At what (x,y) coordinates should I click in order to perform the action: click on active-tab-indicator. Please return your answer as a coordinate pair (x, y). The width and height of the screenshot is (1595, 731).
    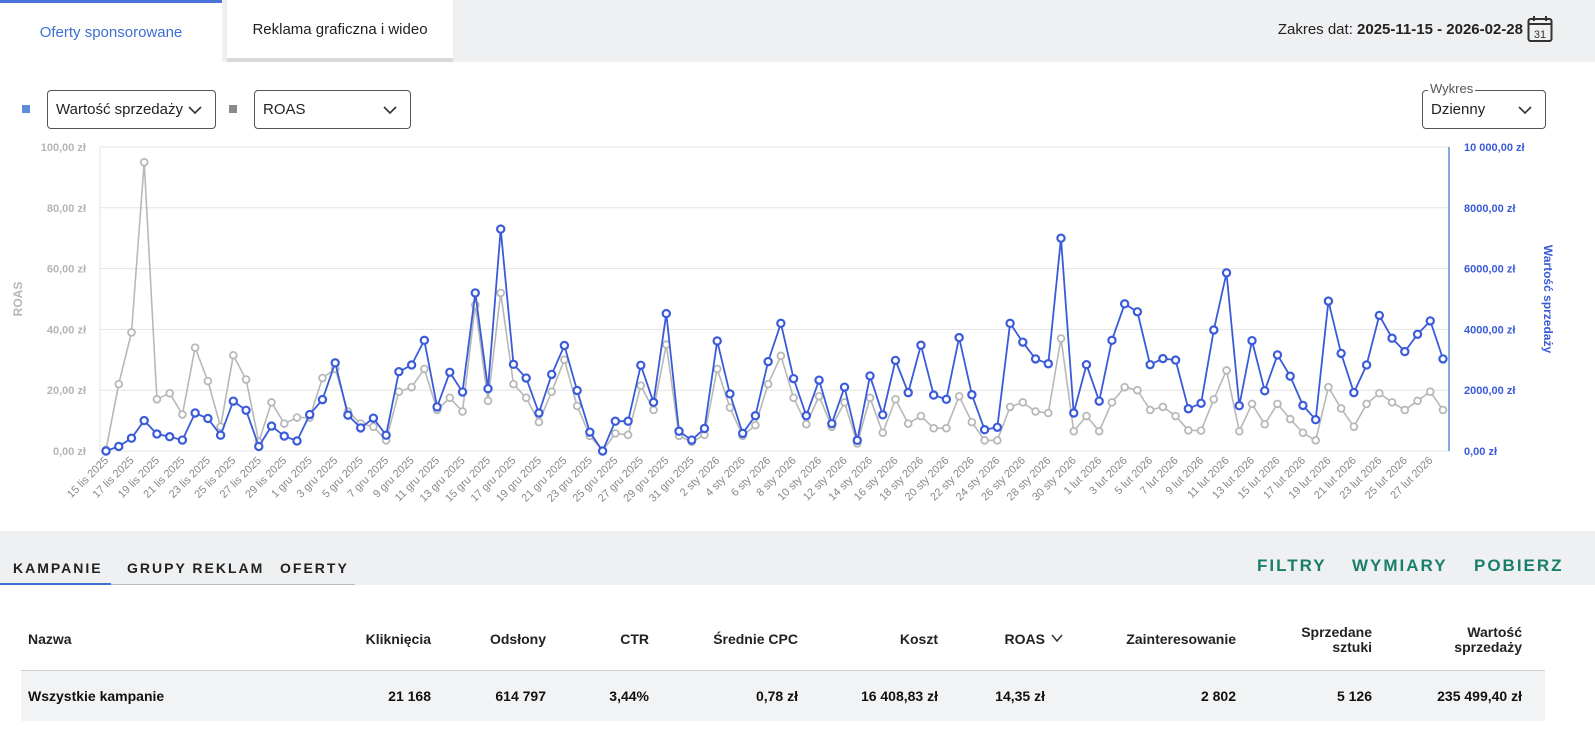
    Looking at the image, I should click on (55, 584).